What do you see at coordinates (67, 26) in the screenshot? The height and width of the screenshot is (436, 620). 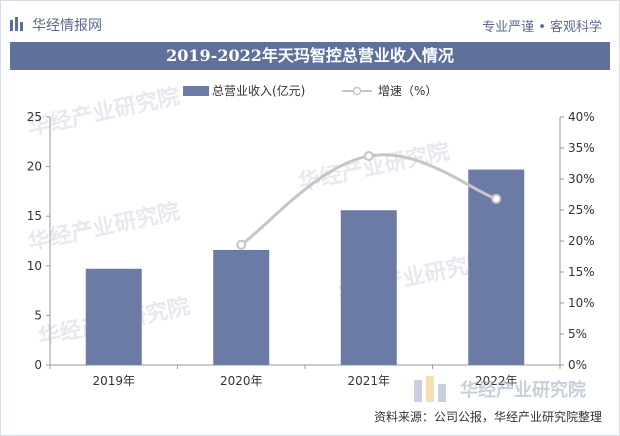 I see `brand-name: 华经情报网` at bounding box center [67, 26].